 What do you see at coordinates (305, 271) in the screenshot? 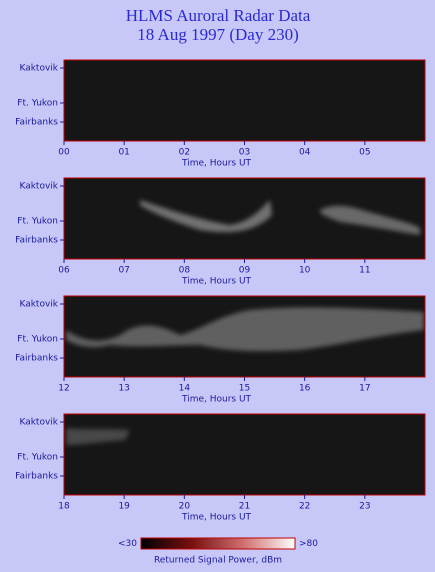
I see `x-tick-label: 10` at bounding box center [305, 271].